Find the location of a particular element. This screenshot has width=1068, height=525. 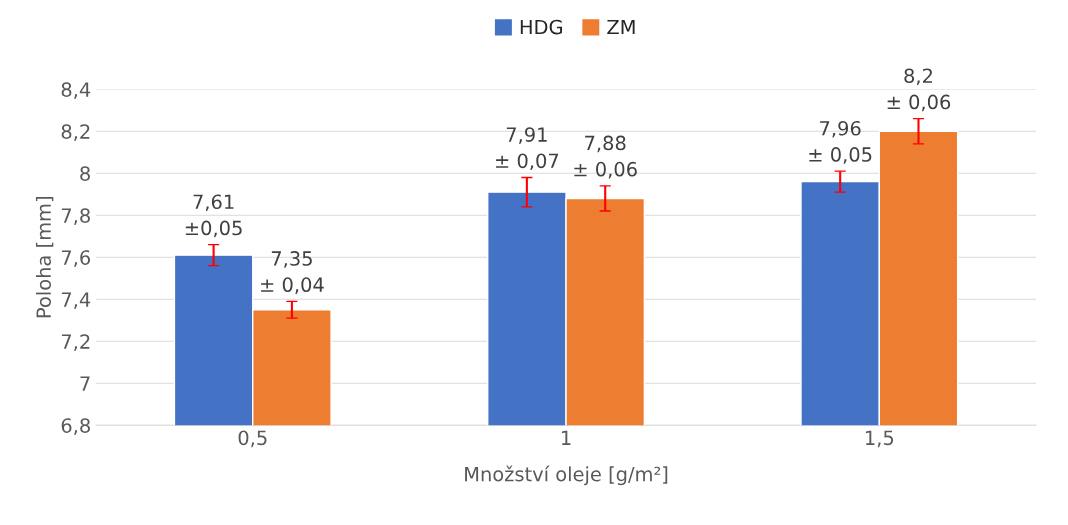

legend-label: HDG is located at coordinates (541, 27).